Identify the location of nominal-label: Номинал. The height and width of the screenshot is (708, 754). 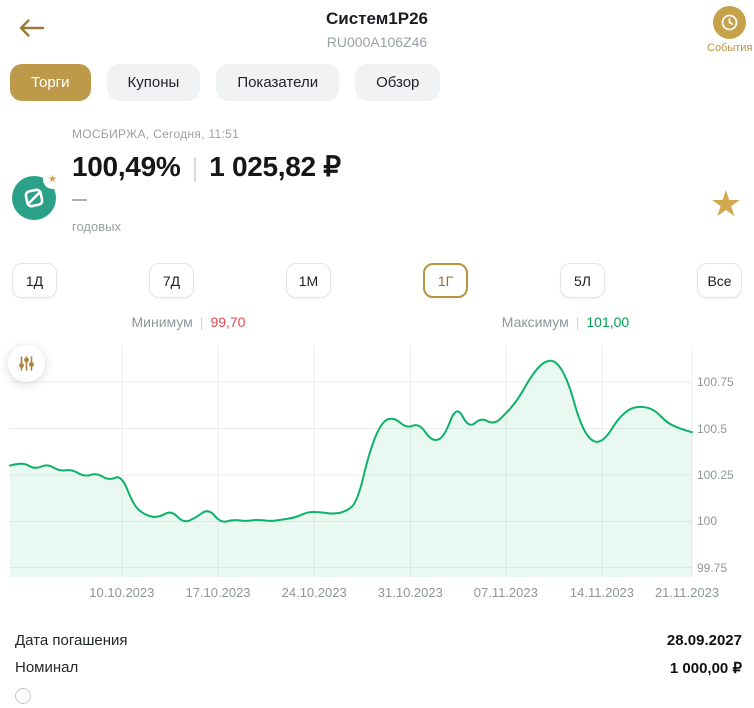
(47, 667).